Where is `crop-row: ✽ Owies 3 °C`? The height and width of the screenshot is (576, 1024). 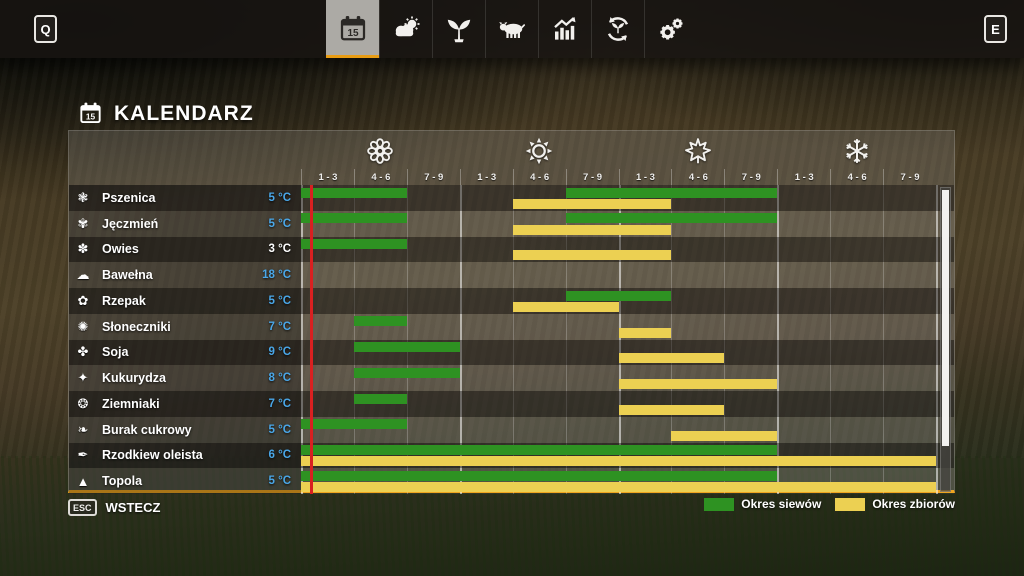 crop-row: ✽ Owies 3 °C is located at coordinates (511, 249).